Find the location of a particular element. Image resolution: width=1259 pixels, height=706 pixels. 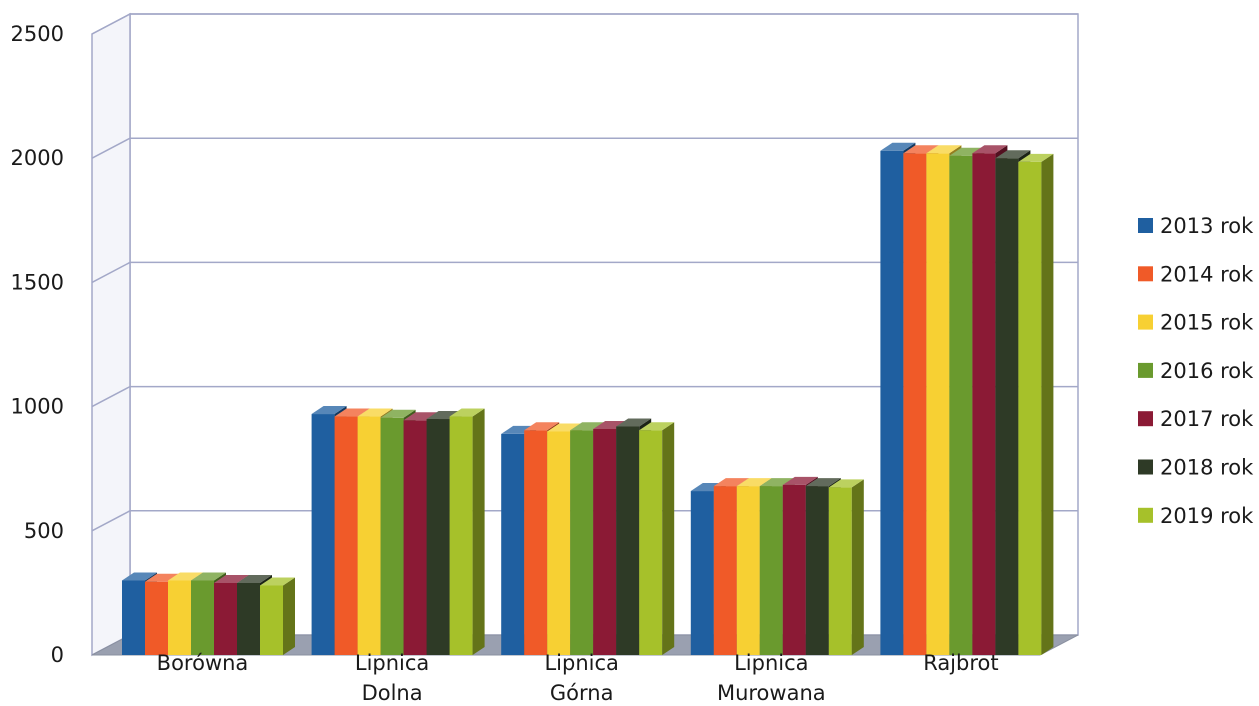

legend-item: 2016 rok is located at coordinates (1196, 371).